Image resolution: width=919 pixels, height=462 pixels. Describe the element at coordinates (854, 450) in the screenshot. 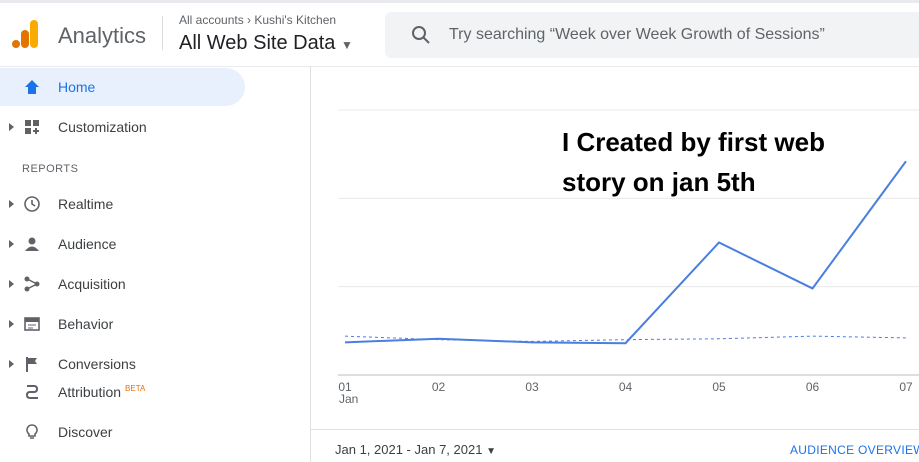

I see `overview-link: AUDIENCE OVERVIEW` at that location.